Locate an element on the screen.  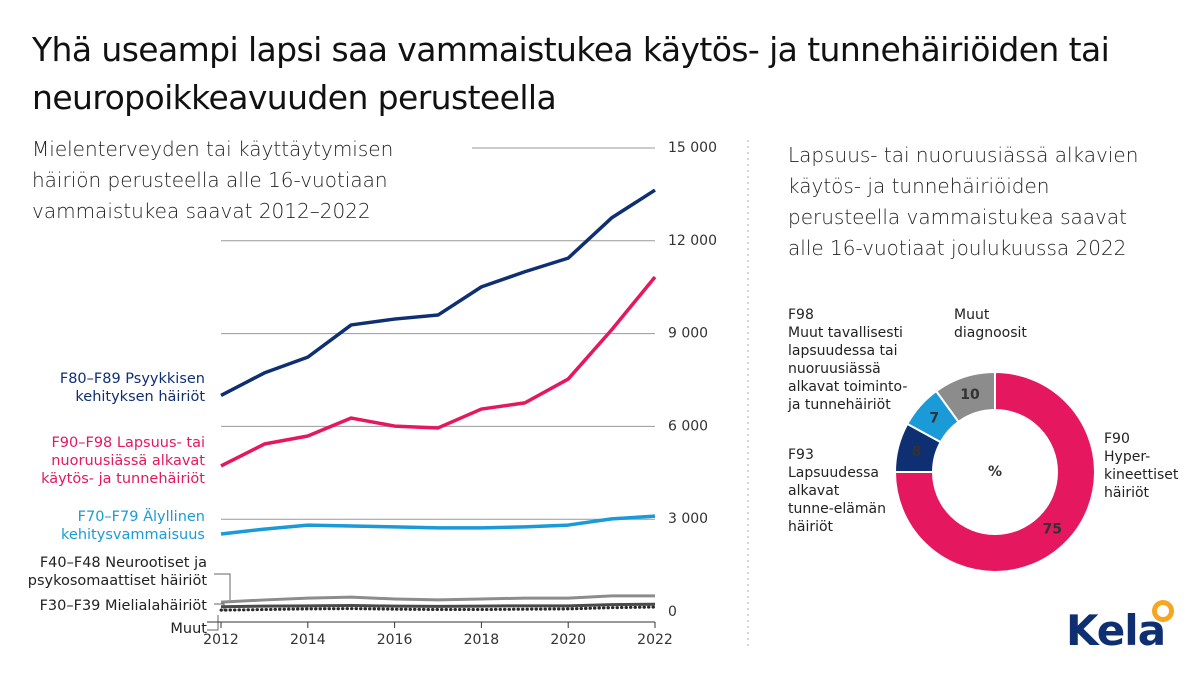
y-tick-label: 9 000 is located at coordinates (688, 334).